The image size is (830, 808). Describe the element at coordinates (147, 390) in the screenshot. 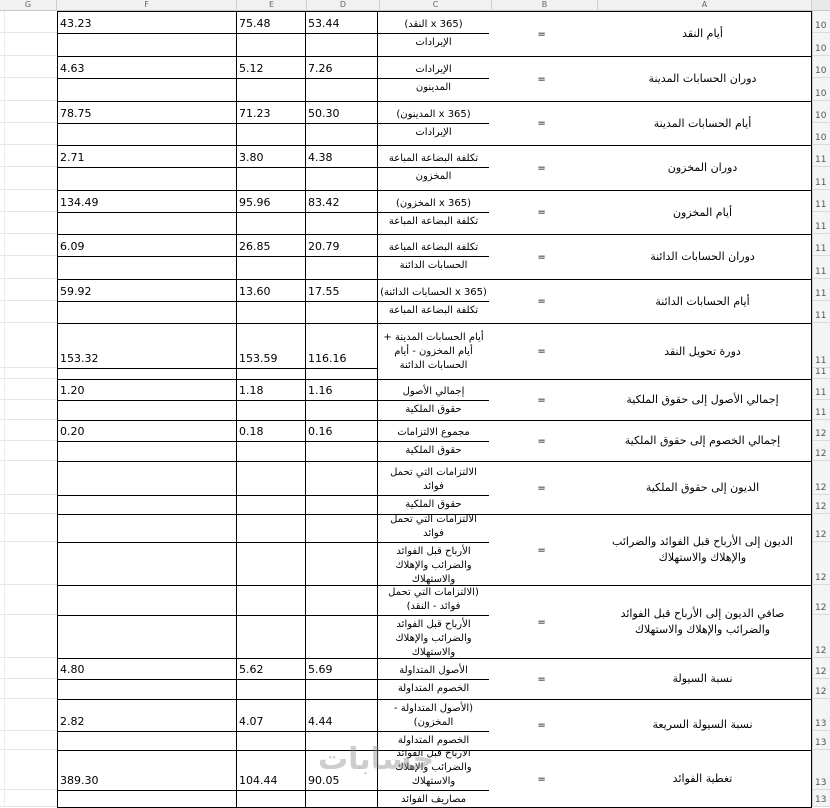

I see `value-cell-f: 1.20` at that location.